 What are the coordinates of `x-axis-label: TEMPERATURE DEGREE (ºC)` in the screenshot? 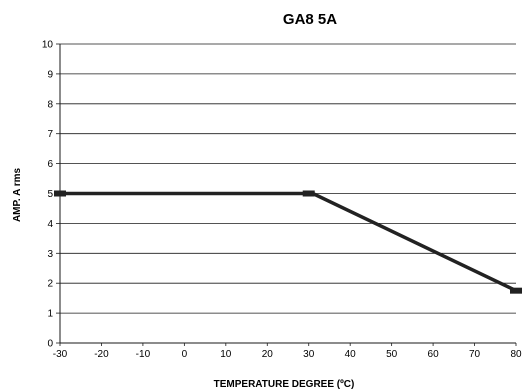 It's located at (284, 384).